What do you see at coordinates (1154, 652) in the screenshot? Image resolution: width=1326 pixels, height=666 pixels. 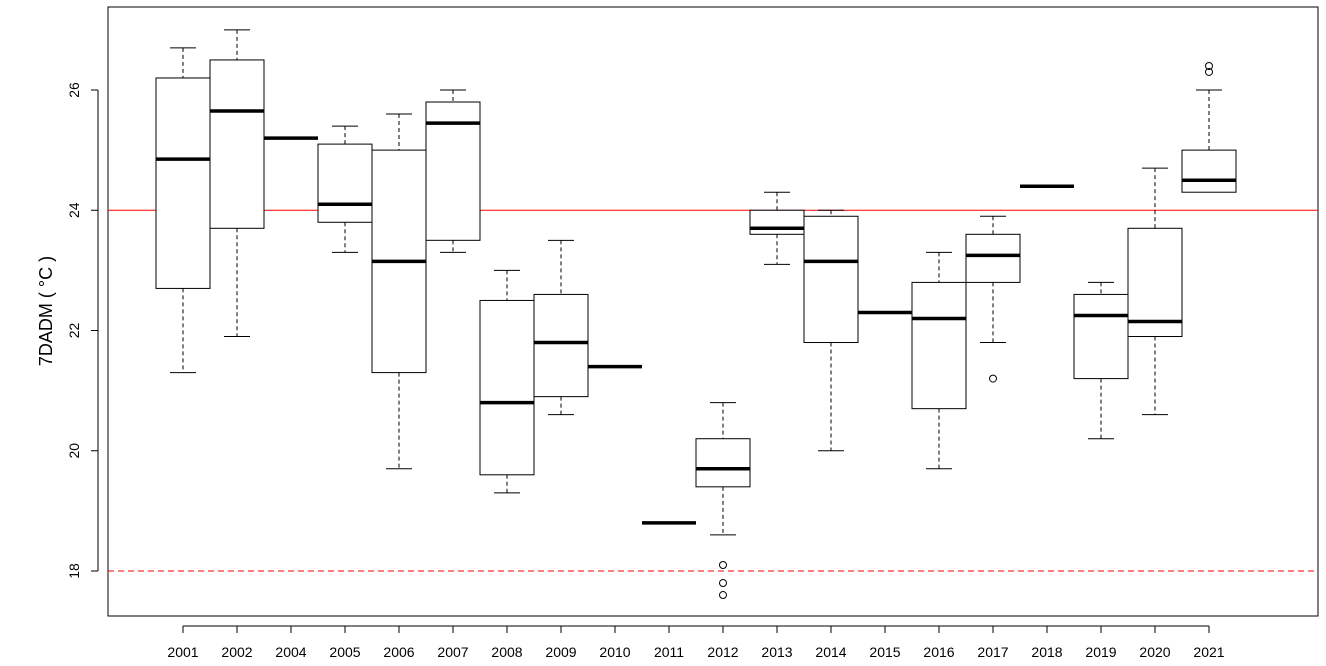 I see `x-tick-label: 2020` at bounding box center [1154, 652].